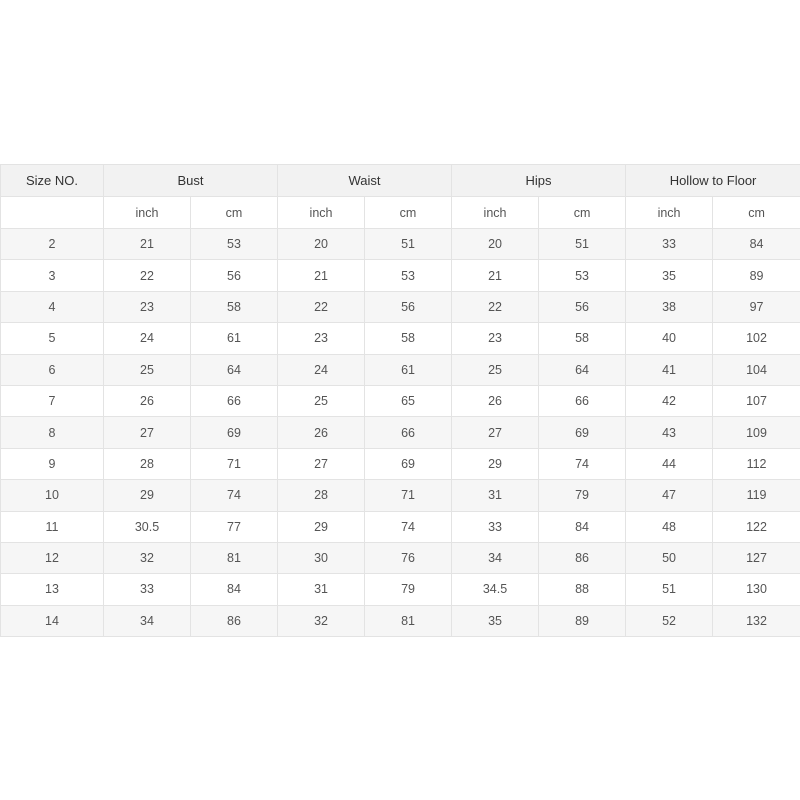  Describe the element at coordinates (400, 464) in the screenshot. I see `table-row: 9 28 71 27 69 29 74 44 112` at that location.